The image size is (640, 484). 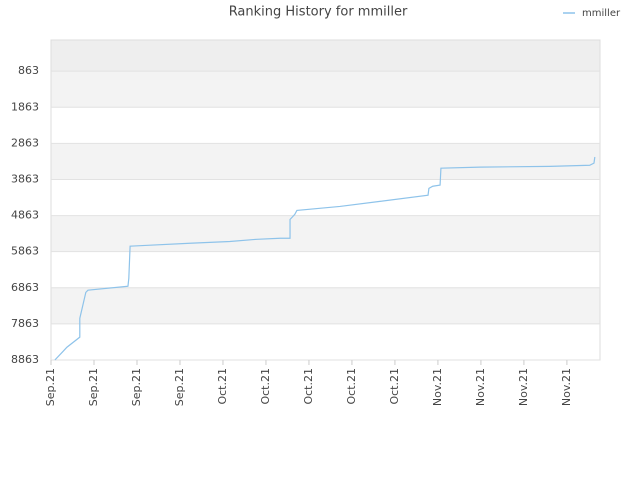 I want to click on chart-title: Ranking History for mmiller, so click(x=318, y=12).